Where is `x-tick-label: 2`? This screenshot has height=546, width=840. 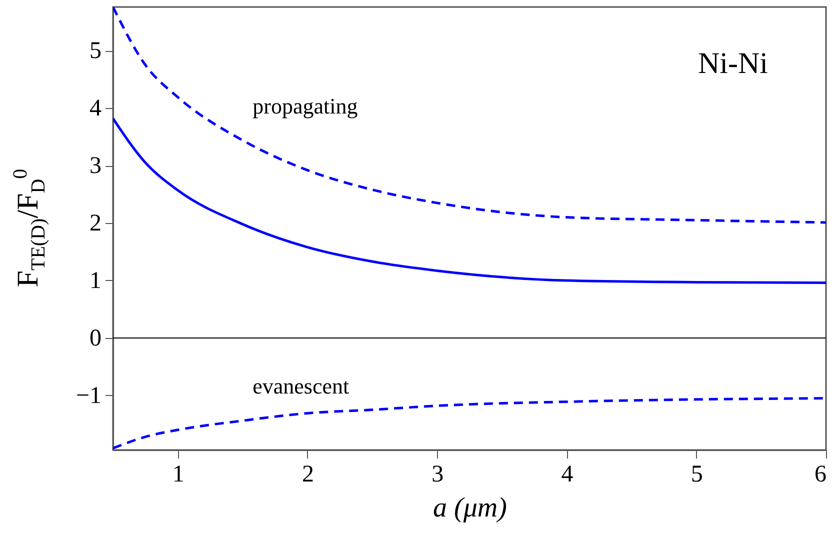
x-tick-label: 2 is located at coordinates (308, 475).